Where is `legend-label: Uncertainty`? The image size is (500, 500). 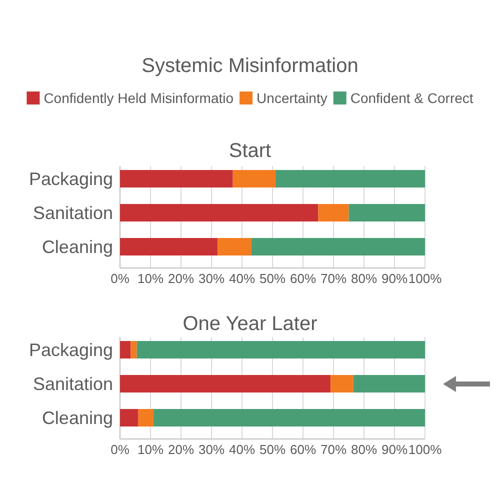
legend-label: Uncertainty is located at coordinates (292, 98).